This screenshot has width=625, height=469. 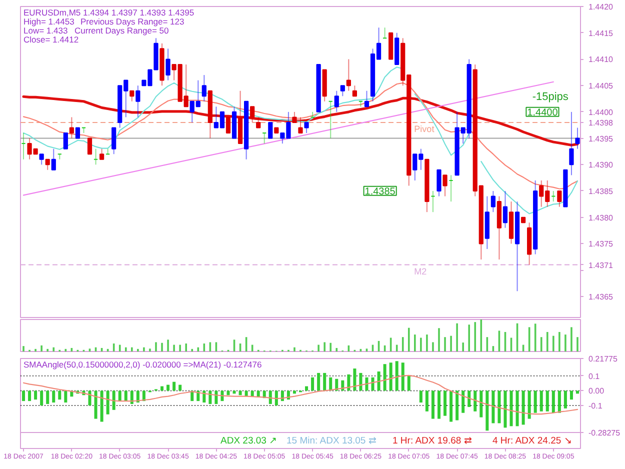 What do you see at coordinates (380, 192) in the screenshot?
I see `annotation: 1.4385` at bounding box center [380, 192].